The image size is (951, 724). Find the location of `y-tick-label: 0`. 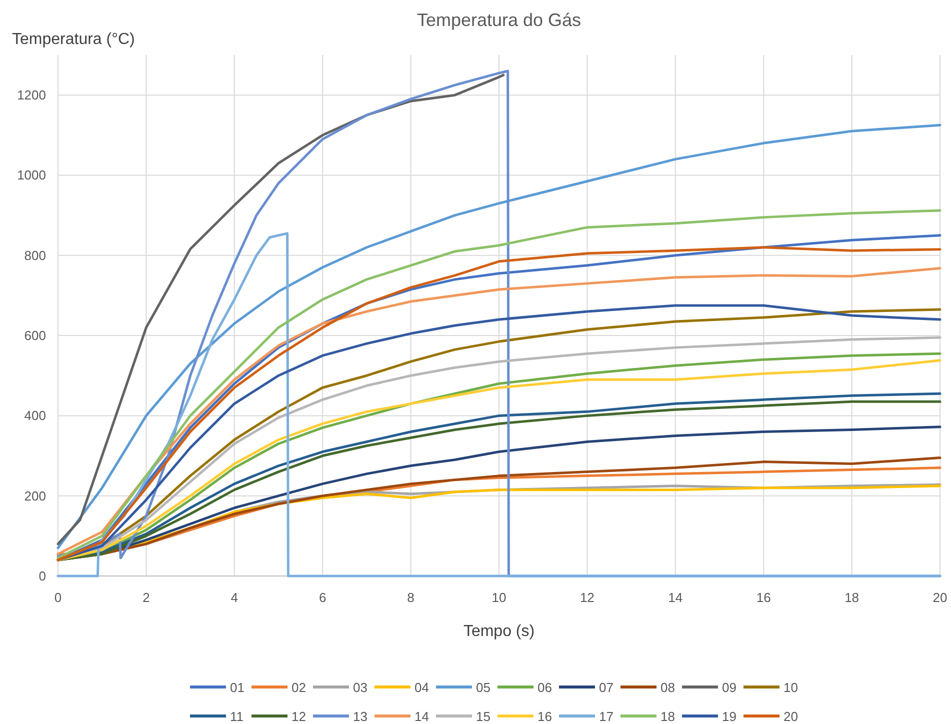

y-tick-label: 0 is located at coordinates (42, 576).